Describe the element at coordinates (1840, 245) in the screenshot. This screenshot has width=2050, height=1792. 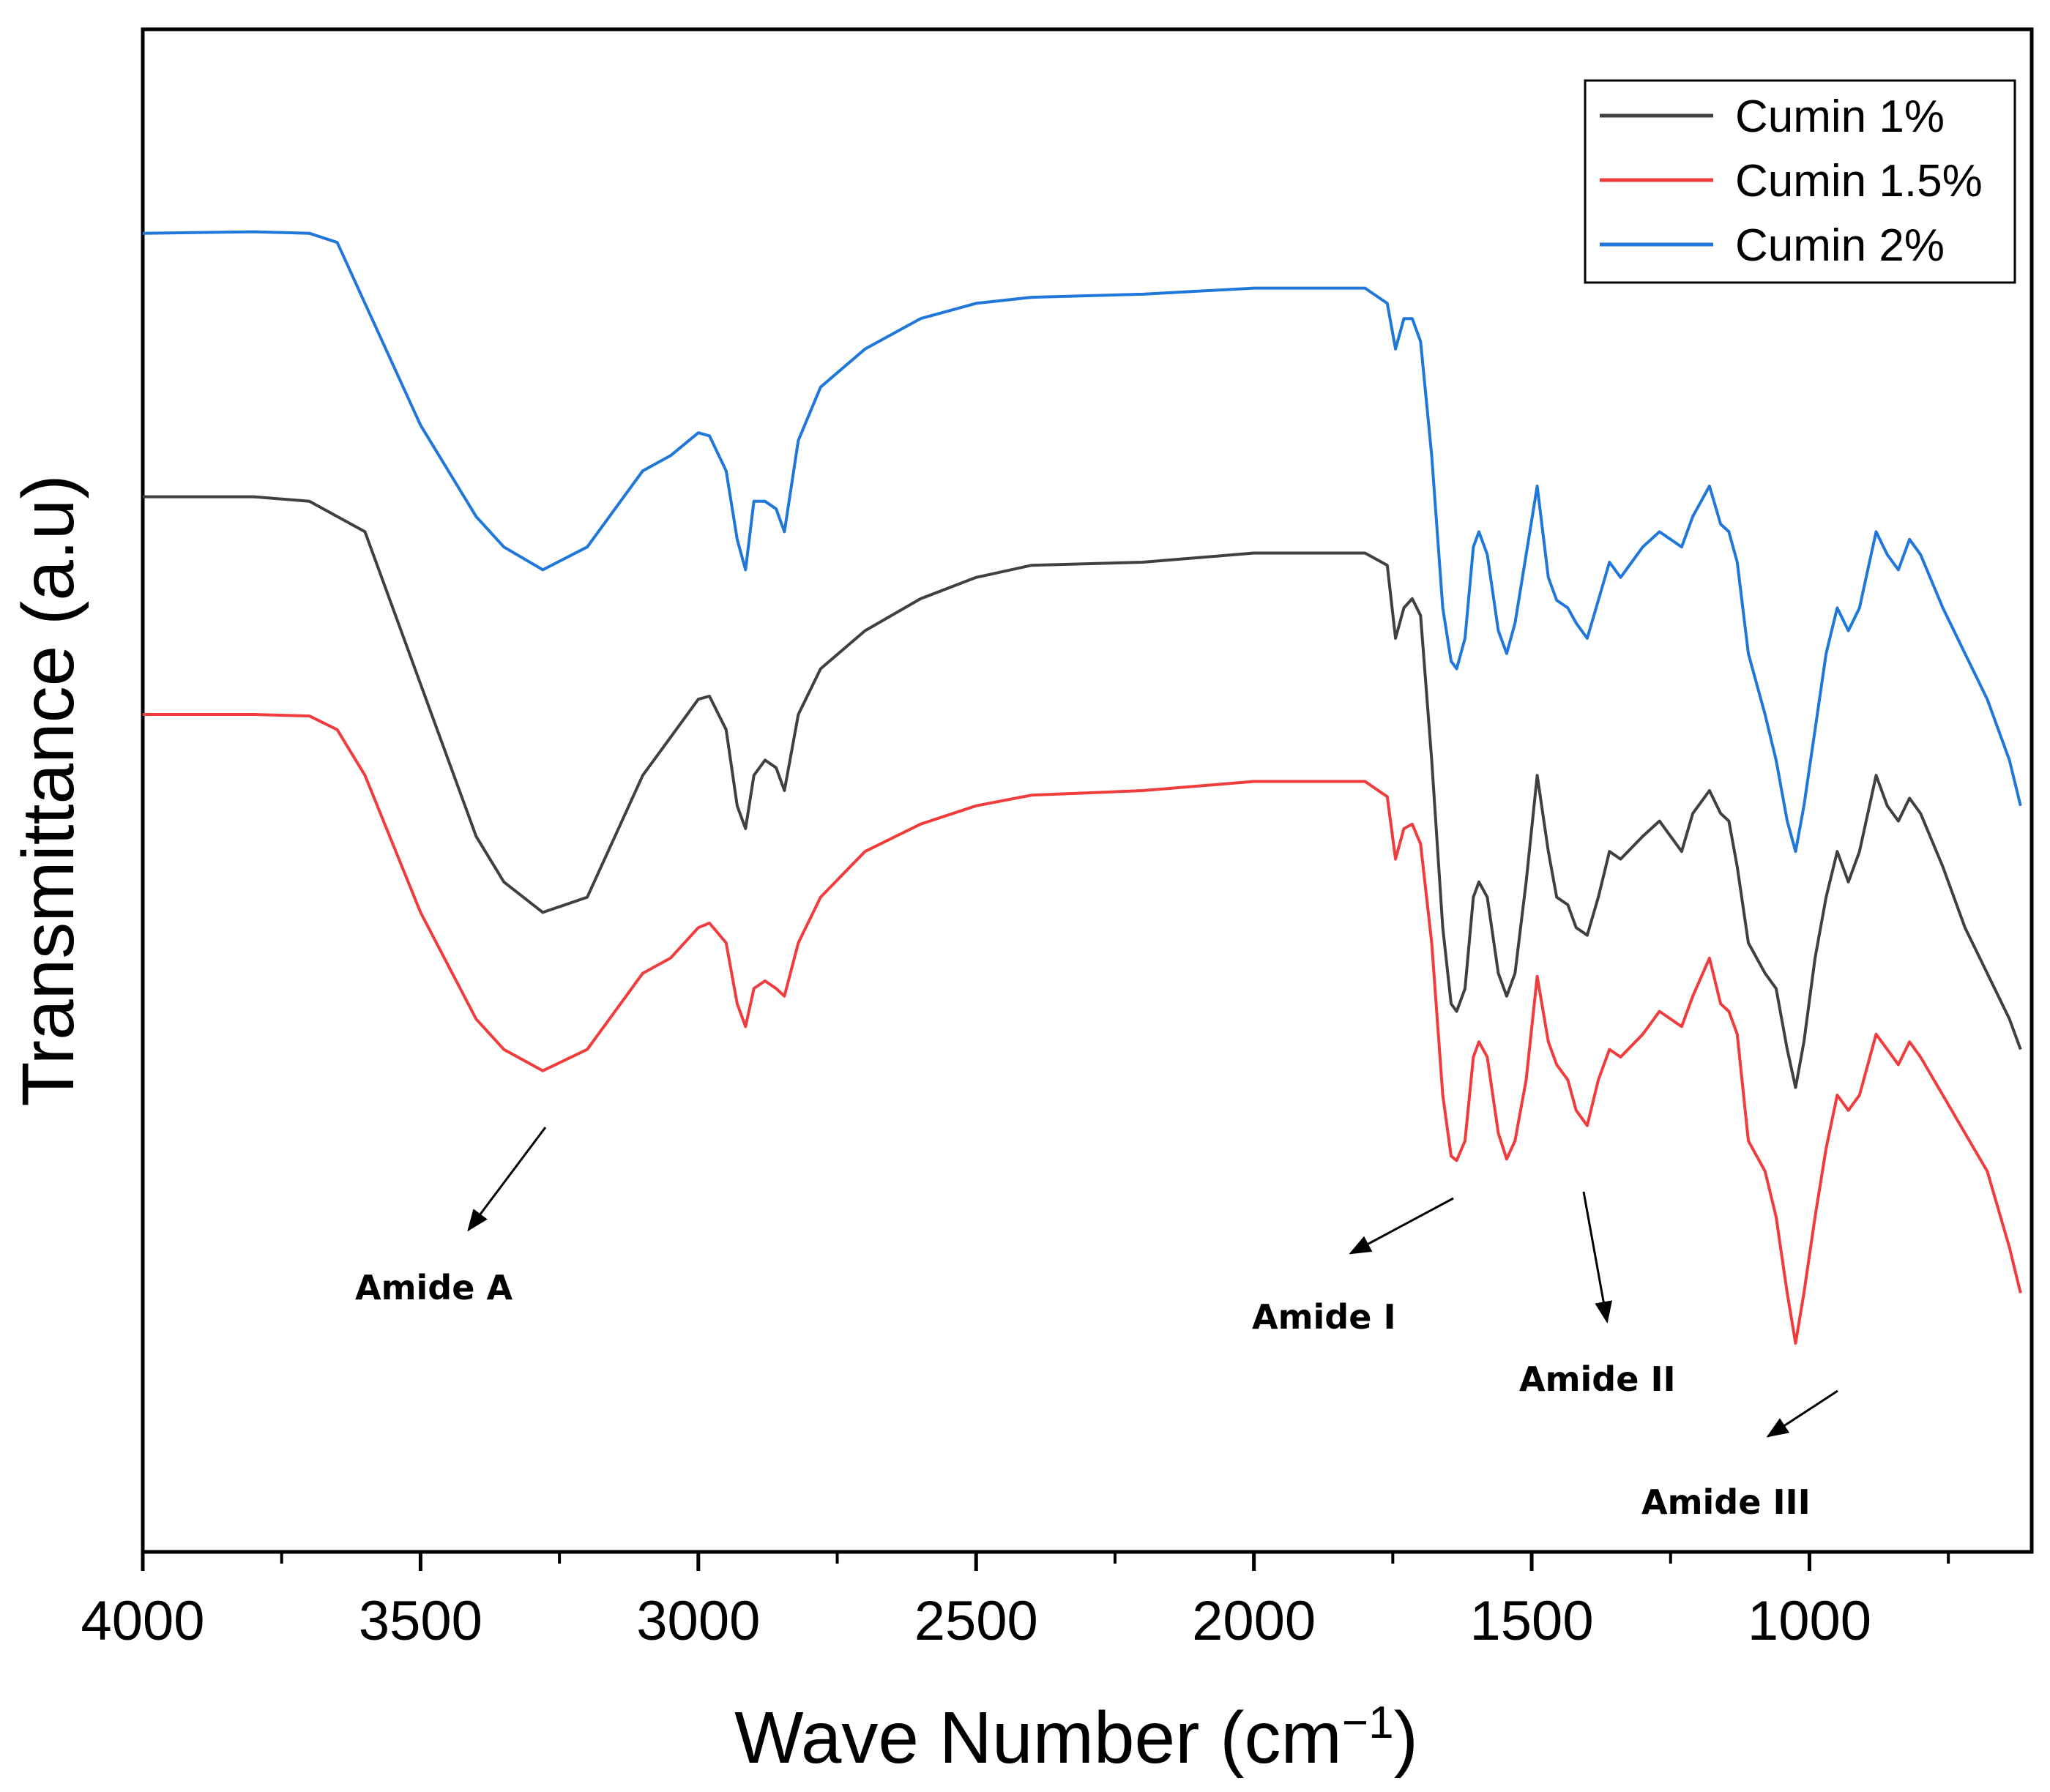
I see `legend-label-cumin-2: Cumin 2%` at that location.